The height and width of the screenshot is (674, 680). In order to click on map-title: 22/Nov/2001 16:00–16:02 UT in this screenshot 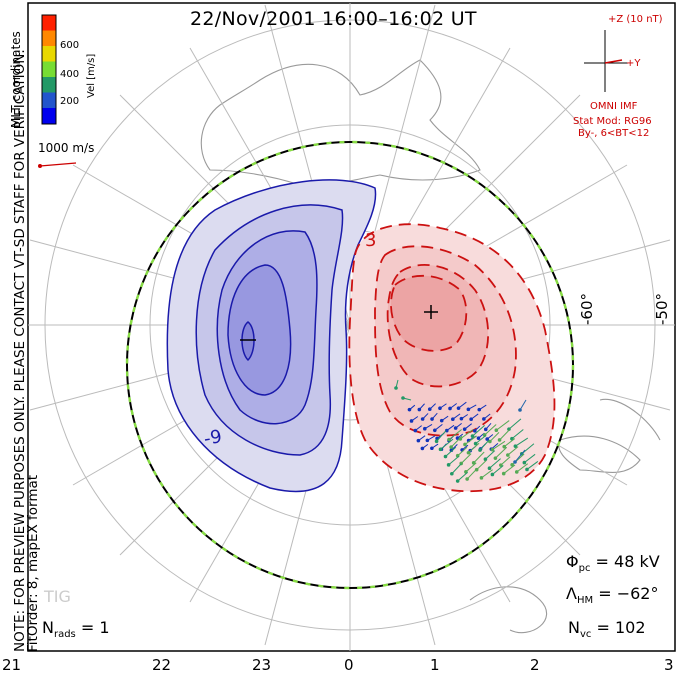, I will do `click(333, 19)`.